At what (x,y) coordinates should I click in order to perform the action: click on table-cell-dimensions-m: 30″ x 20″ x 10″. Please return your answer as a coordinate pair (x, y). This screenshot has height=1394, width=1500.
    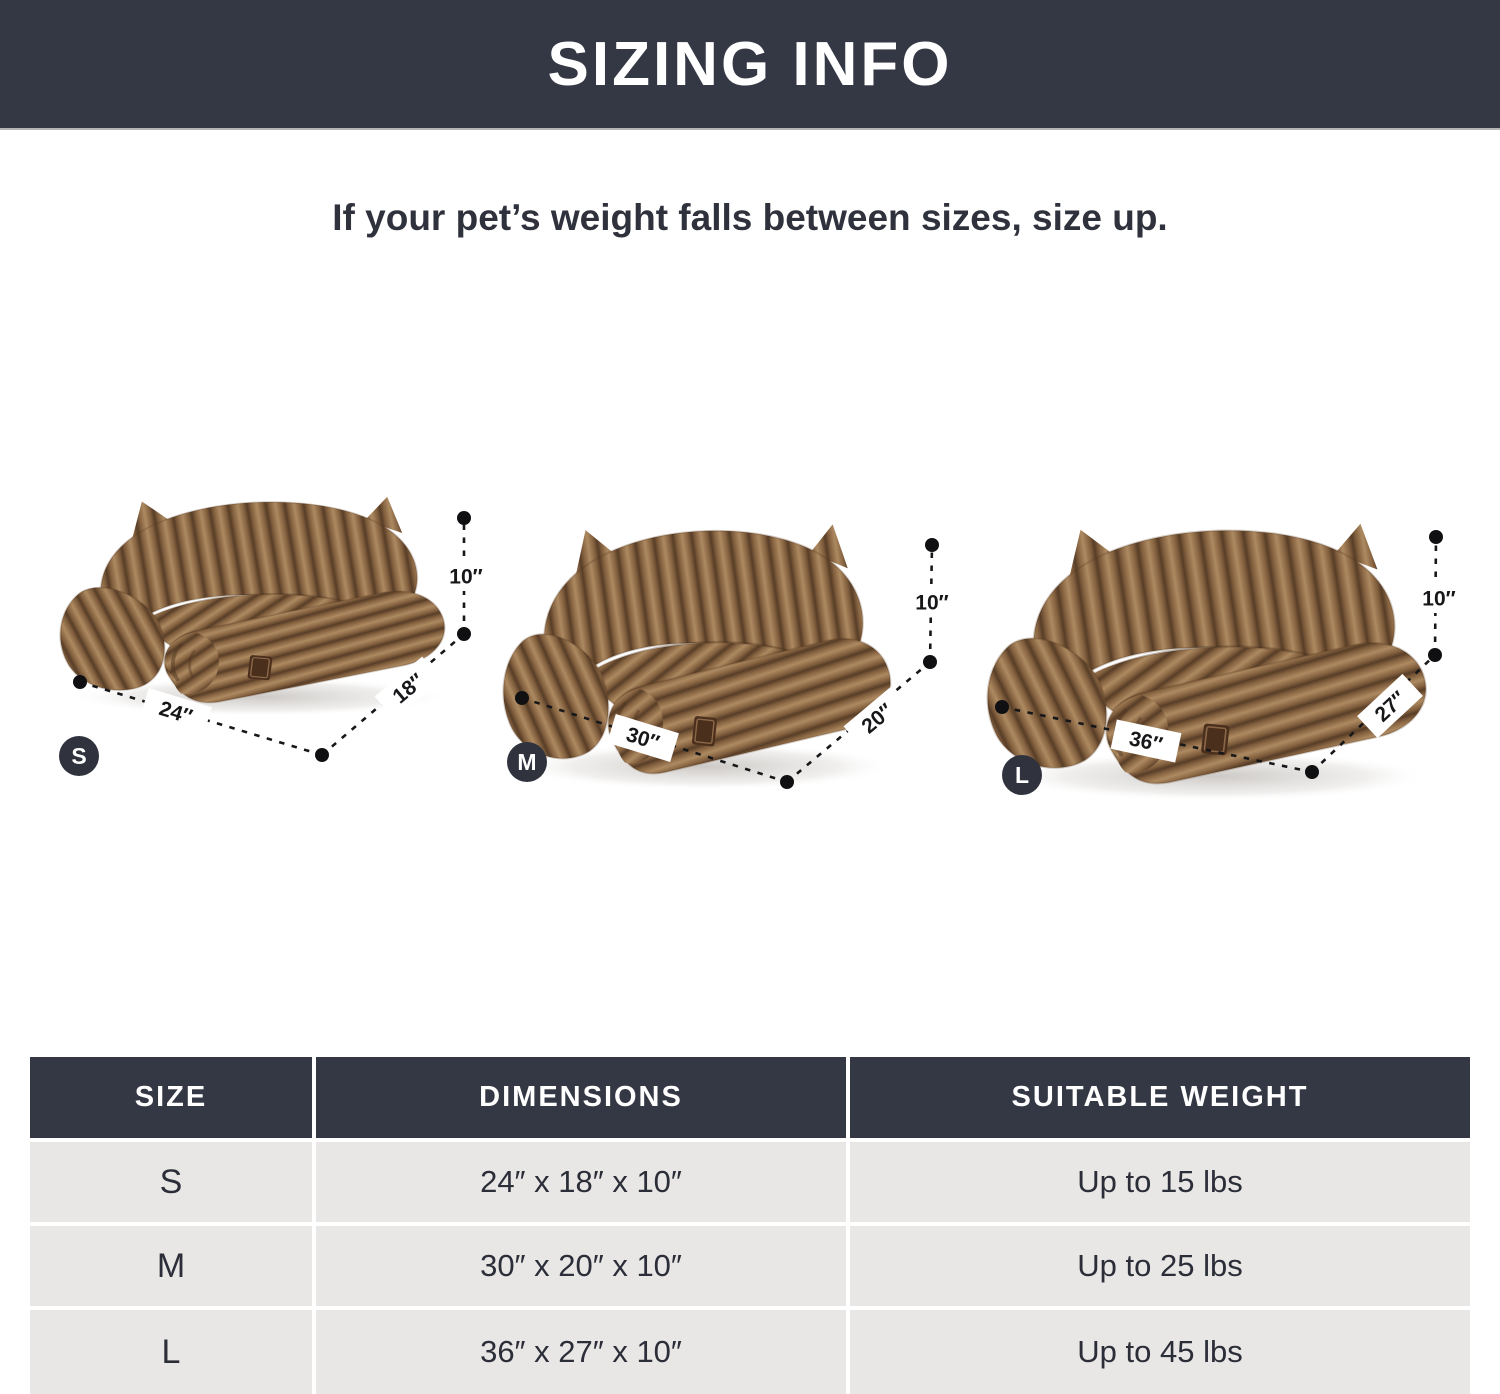
    Looking at the image, I should click on (581, 1266).